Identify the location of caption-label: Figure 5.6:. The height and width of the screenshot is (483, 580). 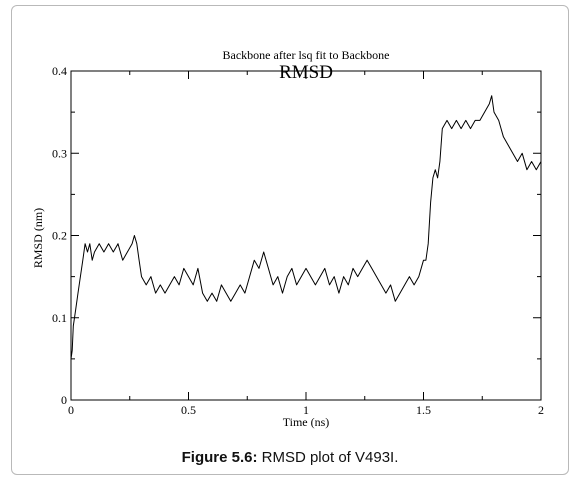
(219, 457).